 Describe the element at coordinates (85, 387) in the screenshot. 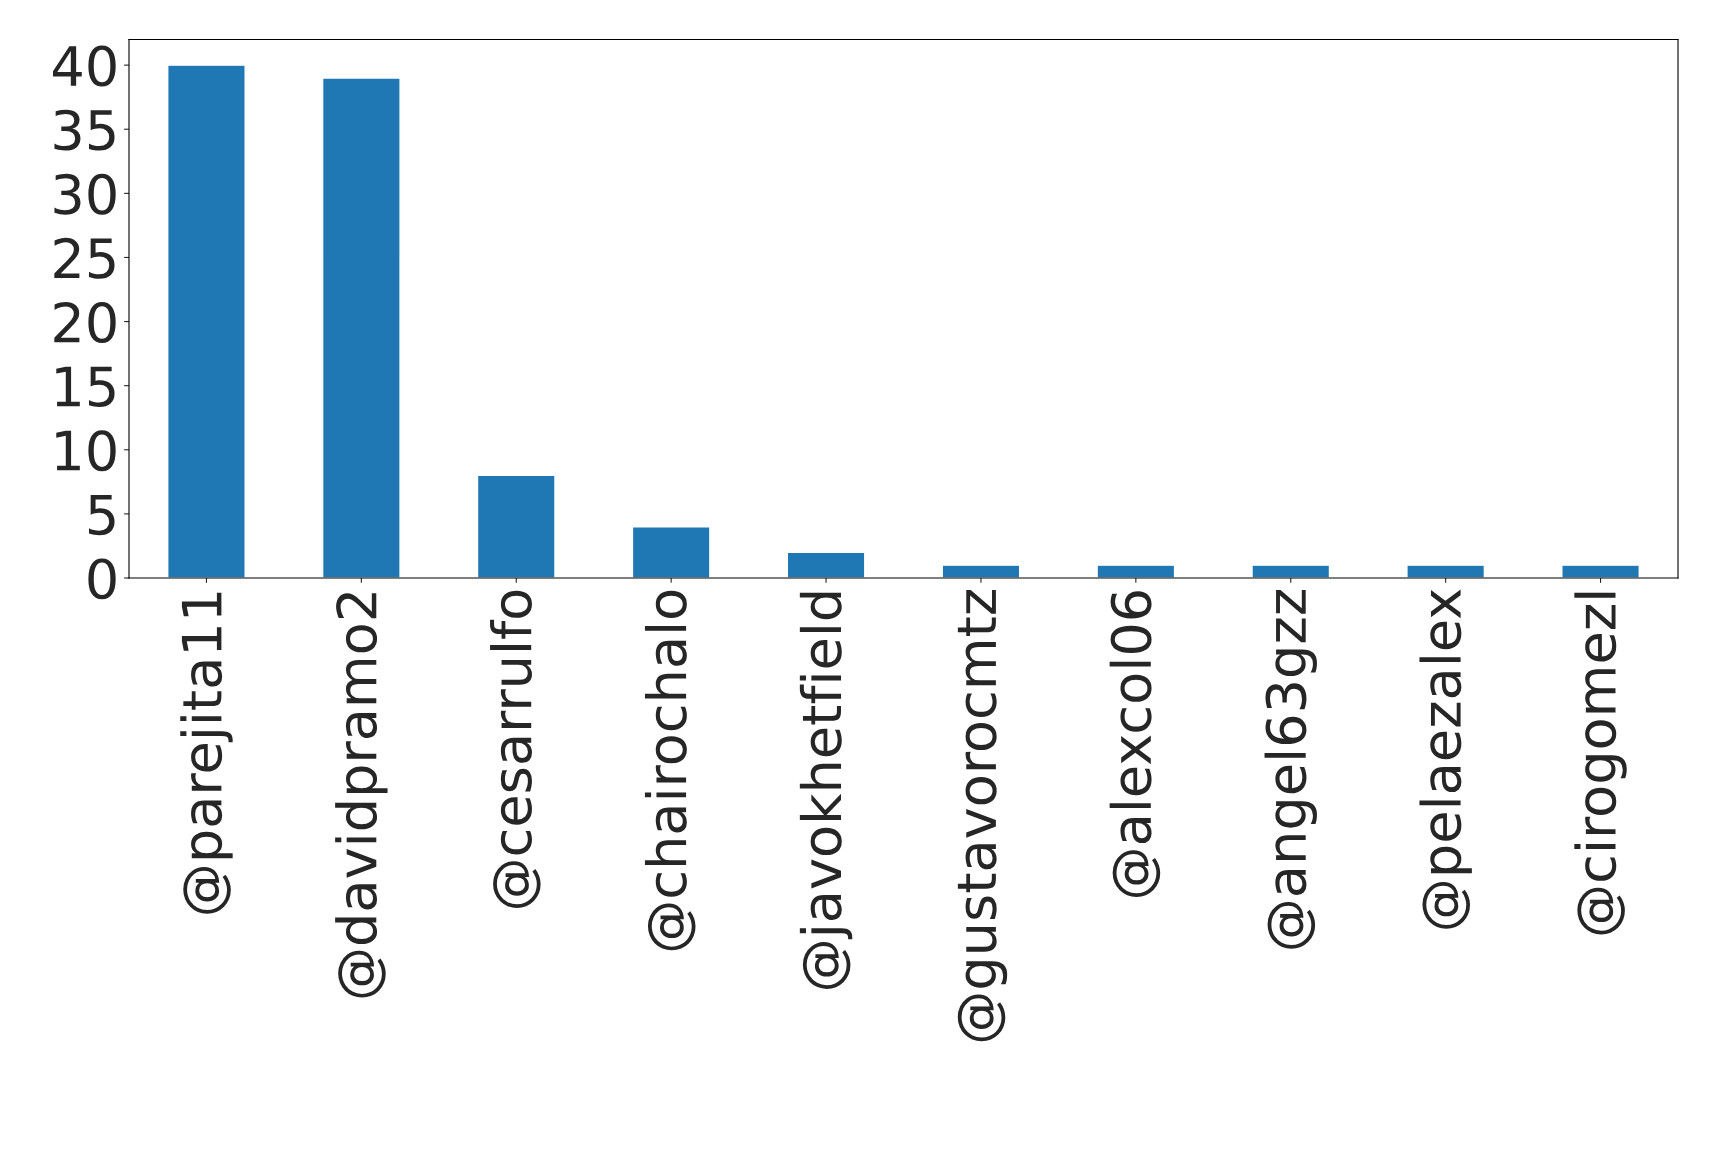

I see `y-tick-label: 15` at that location.